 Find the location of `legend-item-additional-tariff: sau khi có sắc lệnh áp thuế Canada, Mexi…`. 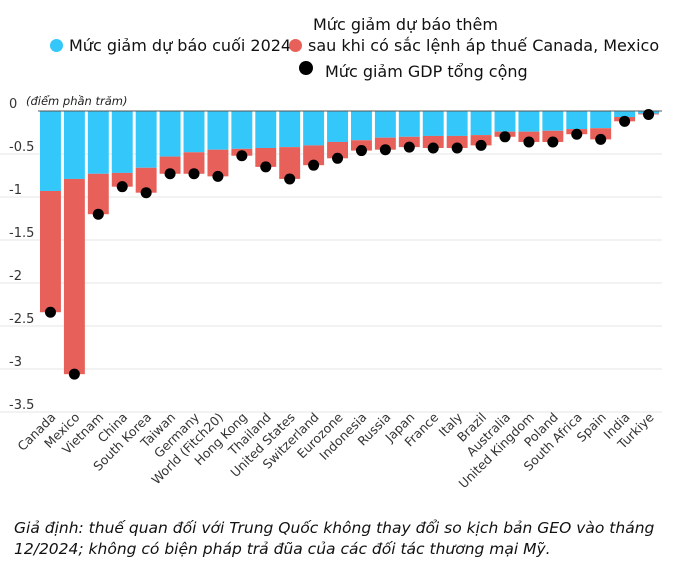

legend-item-additional-tariff: sau khi có sắc lệnh áp thuế Canada, Mexi… is located at coordinates (474, 45).